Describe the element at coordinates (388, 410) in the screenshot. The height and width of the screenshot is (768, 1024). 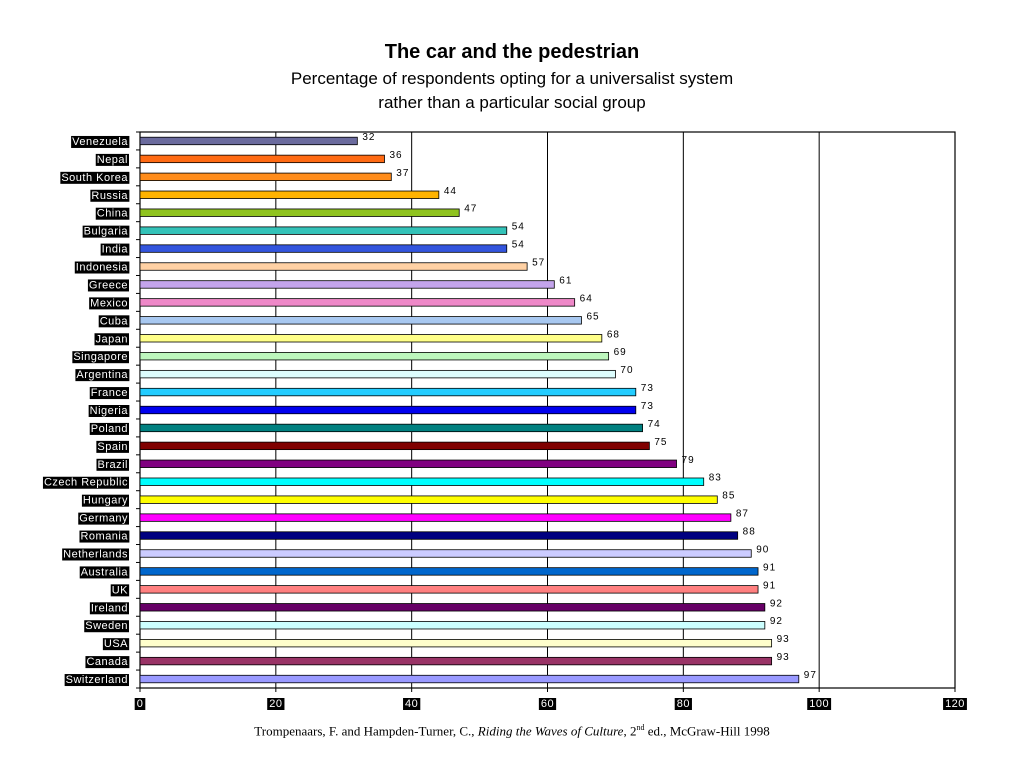
I see `bar-nigeria` at that location.